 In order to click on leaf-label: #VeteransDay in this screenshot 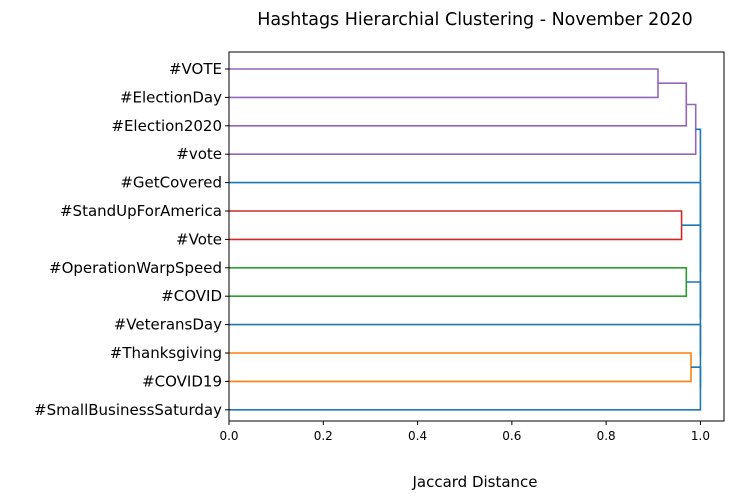, I will do `click(168, 325)`.